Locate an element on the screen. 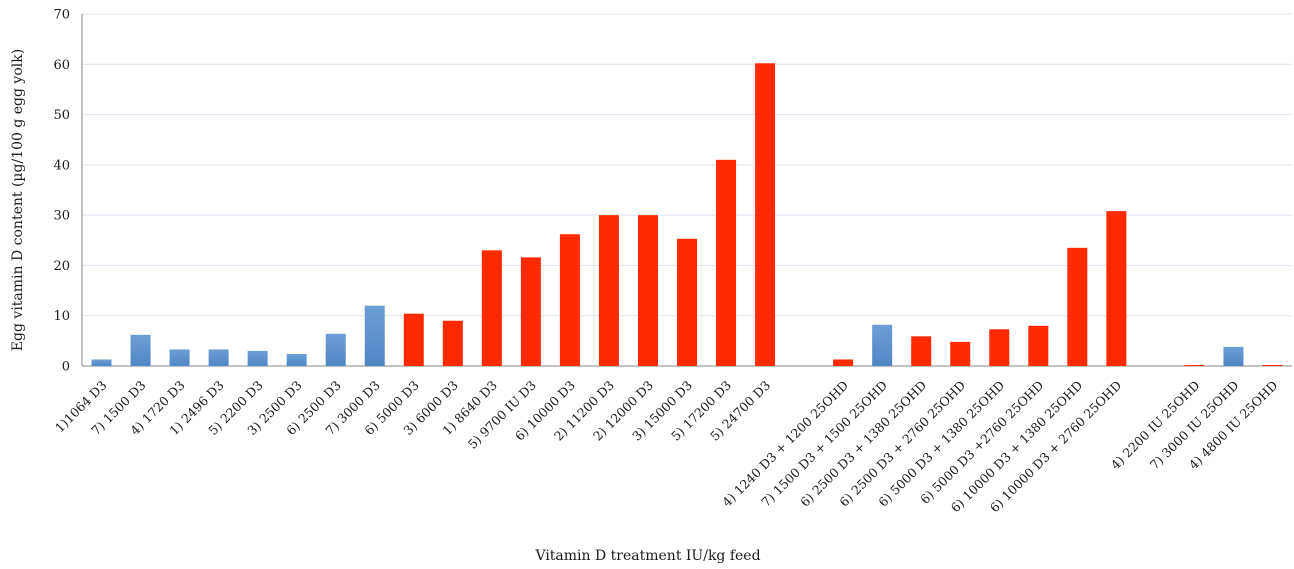 This screenshot has width=1294, height=569. x-axis-title: Vitamin D treatment IU/kg feed is located at coordinates (647, 556).